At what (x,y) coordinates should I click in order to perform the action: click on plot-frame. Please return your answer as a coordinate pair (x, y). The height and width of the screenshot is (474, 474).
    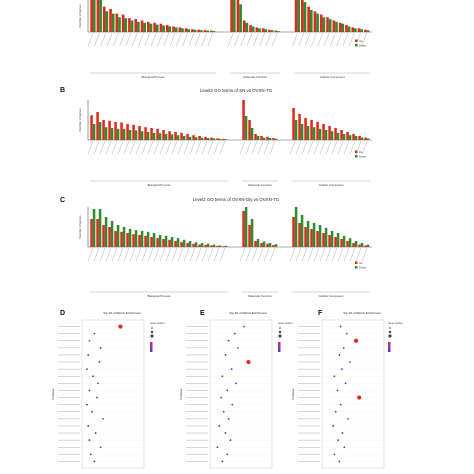
    Looking at the image, I should click on (241, 394).